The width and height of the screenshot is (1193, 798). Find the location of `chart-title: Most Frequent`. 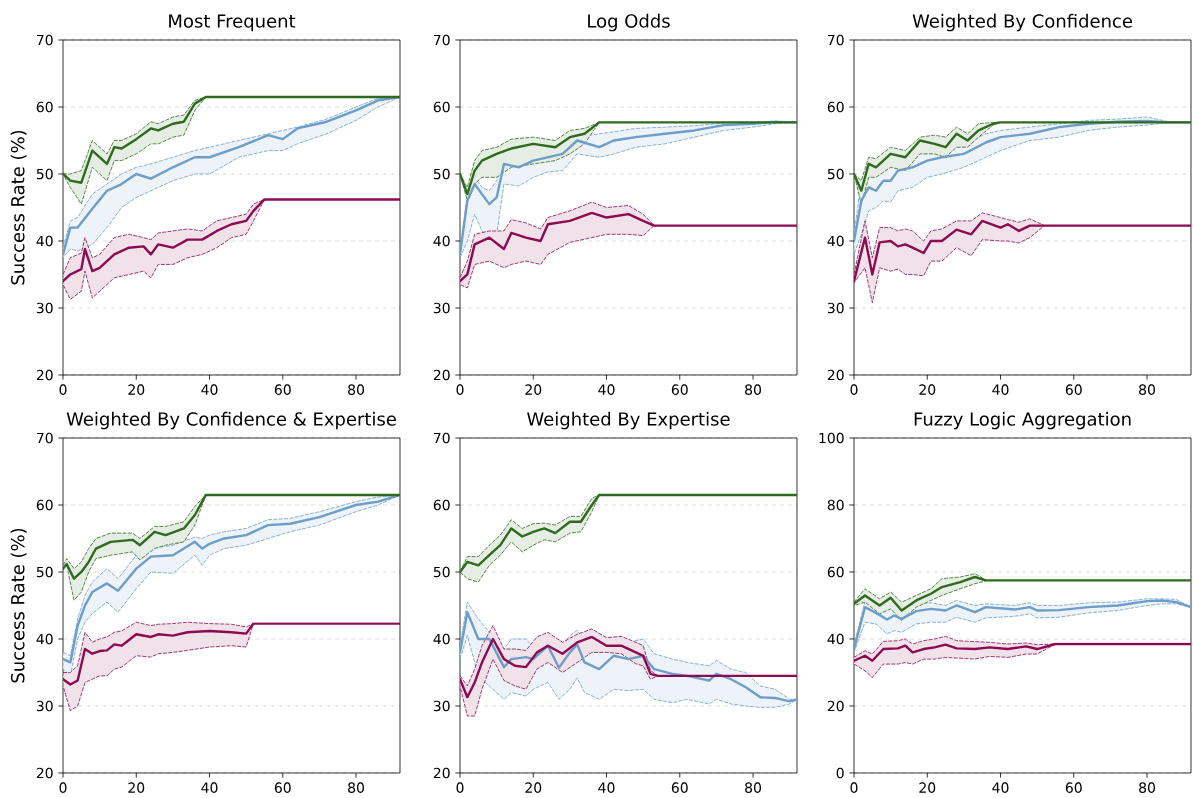

chart-title: Most Frequent is located at coordinates (232, 23).